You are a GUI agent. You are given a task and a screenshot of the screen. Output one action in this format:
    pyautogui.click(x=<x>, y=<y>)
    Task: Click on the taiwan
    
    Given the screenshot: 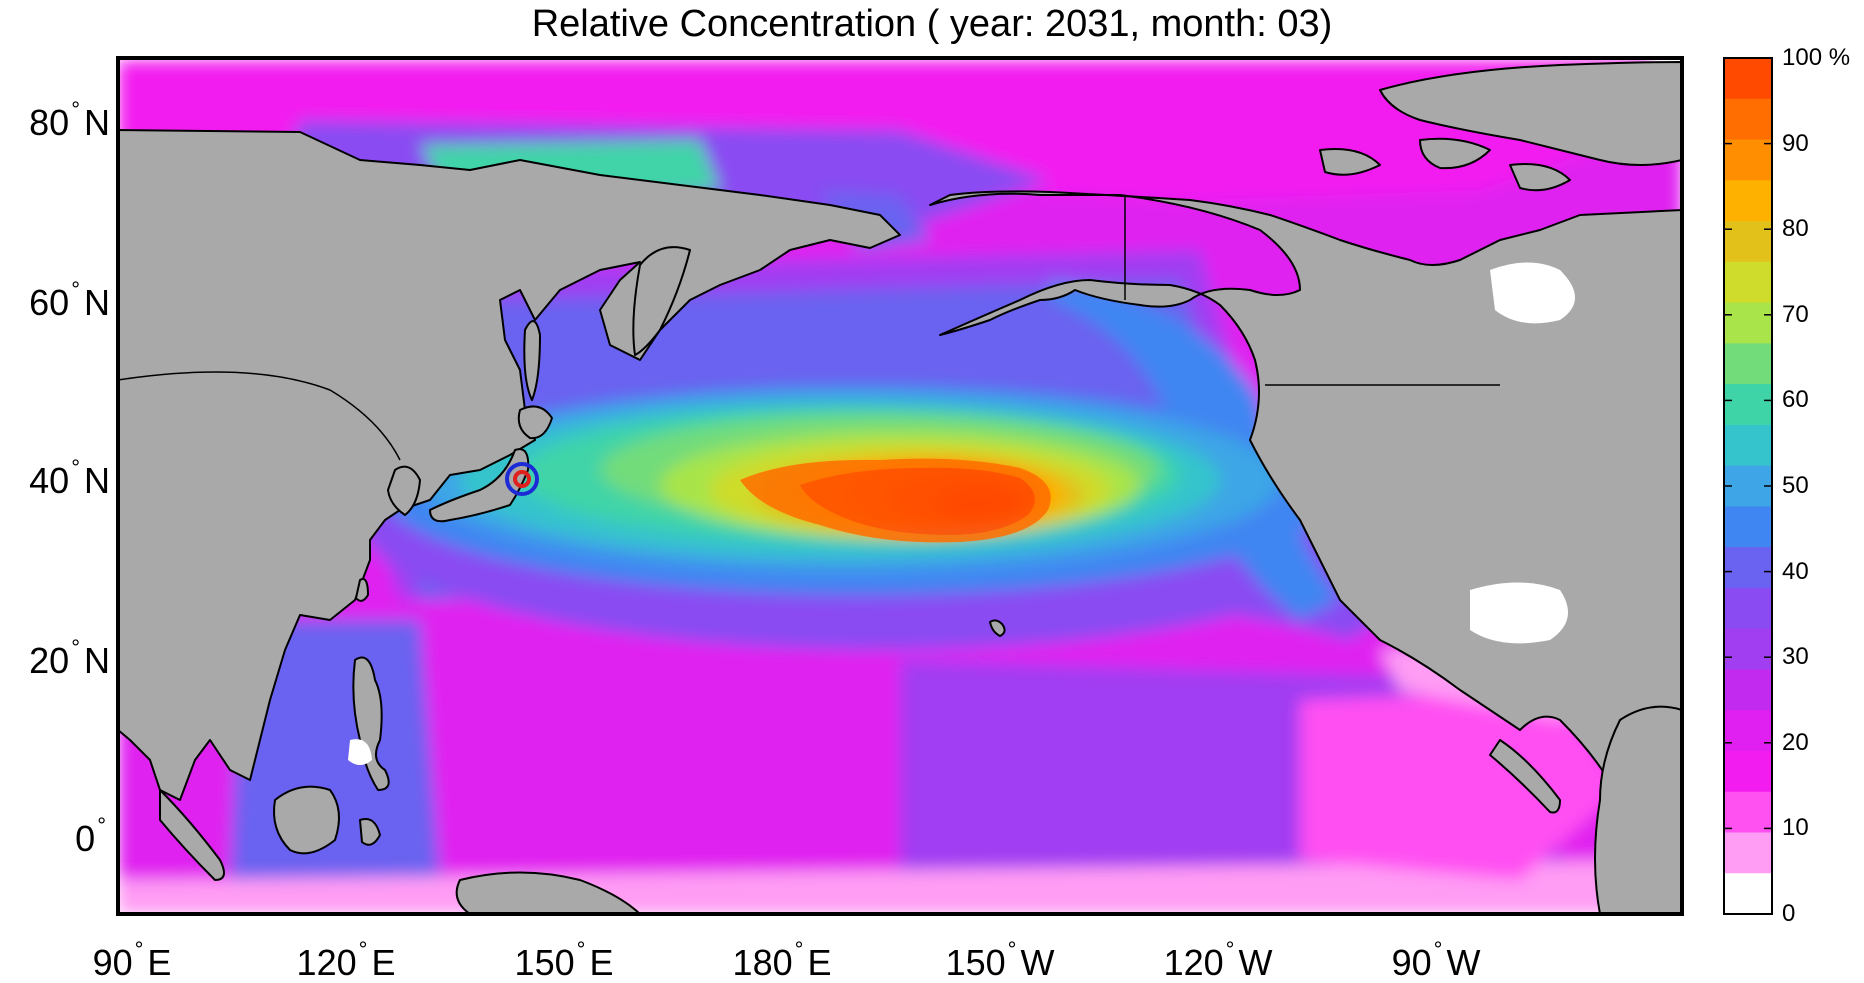 What is the action you would take?
    pyautogui.click(x=362, y=590)
    